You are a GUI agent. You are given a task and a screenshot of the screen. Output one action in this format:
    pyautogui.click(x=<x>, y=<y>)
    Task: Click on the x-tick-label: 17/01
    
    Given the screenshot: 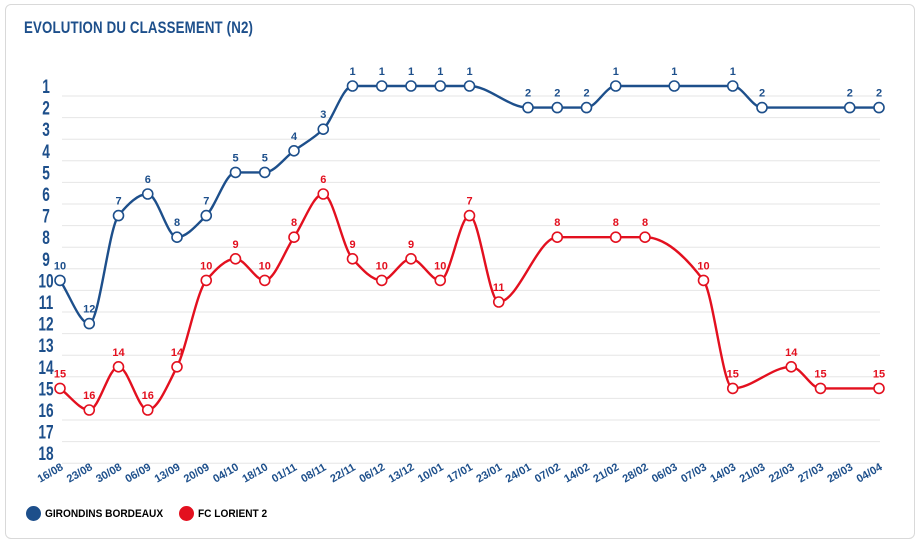 What is the action you would take?
    pyautogui.click(x=460, y=473)
    